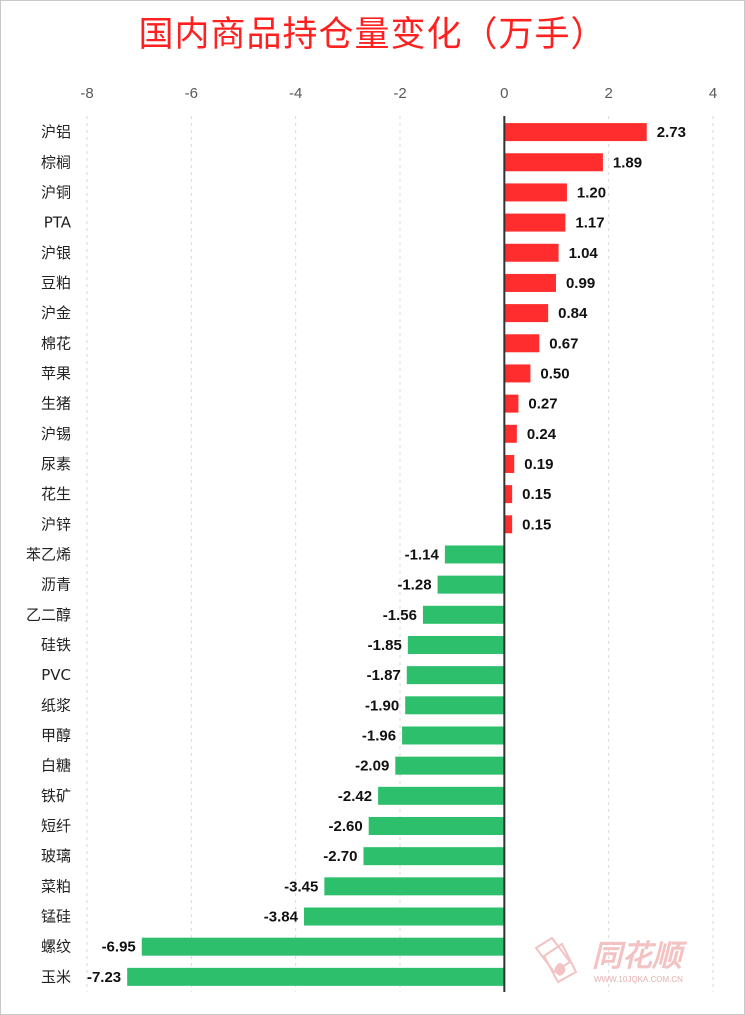  Describe the element at coordinates (119, 947) in the screenshot. I see `data-label: -6.95` at that location.